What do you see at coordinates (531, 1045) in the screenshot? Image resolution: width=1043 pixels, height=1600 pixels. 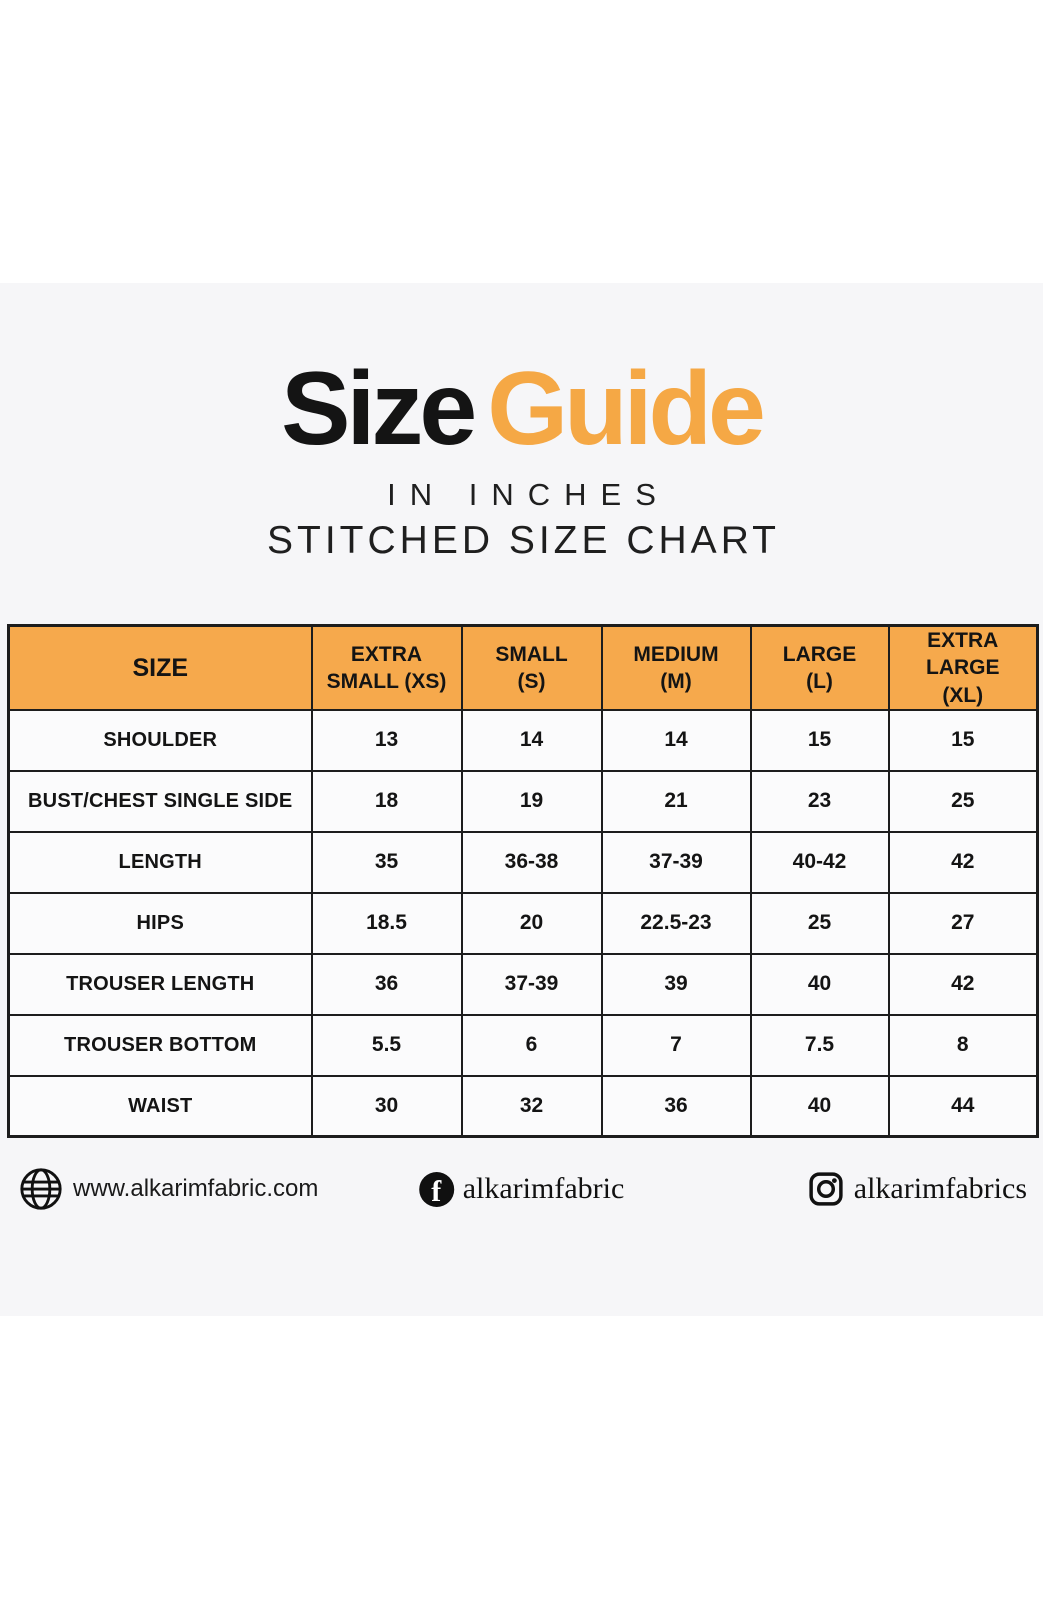 I see `cell: 6` at bounding box center [531, 1045].